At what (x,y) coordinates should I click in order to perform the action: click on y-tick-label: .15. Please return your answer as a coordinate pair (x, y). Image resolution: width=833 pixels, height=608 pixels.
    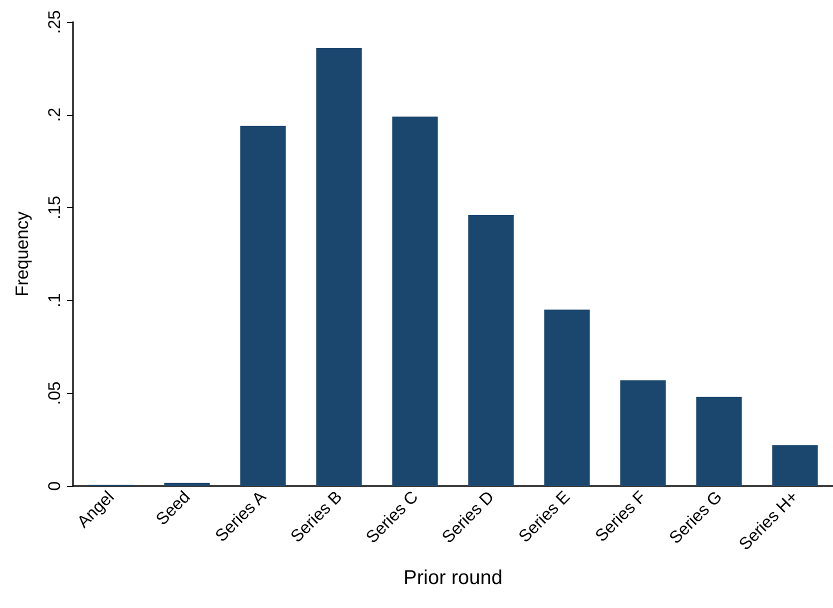
    Looking at the image, I should click on (54, 208).